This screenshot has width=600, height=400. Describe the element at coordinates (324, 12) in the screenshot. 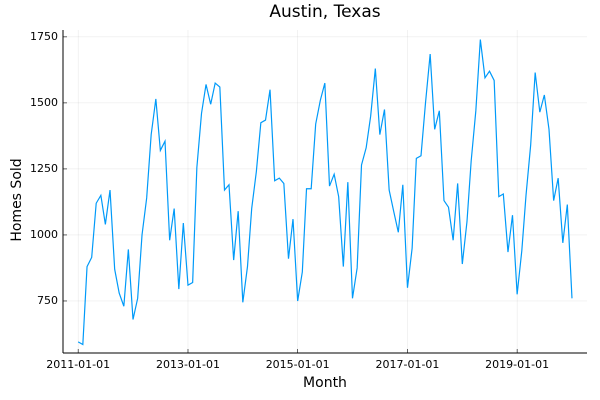

I see `chart-title: Austin, Texas` at that location.